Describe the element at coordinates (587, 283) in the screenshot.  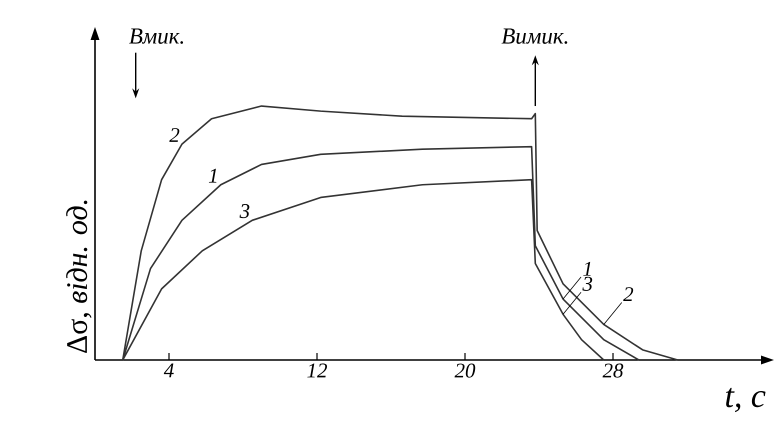
I see `text: 3` at that location.